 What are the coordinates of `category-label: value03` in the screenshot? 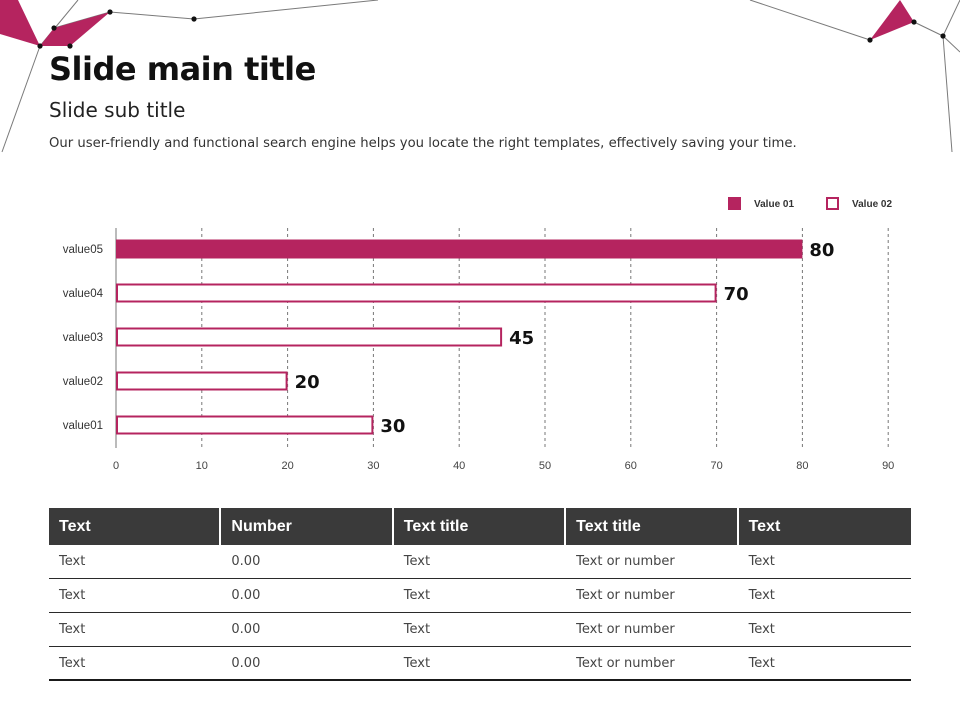 It's located at (83, 338).